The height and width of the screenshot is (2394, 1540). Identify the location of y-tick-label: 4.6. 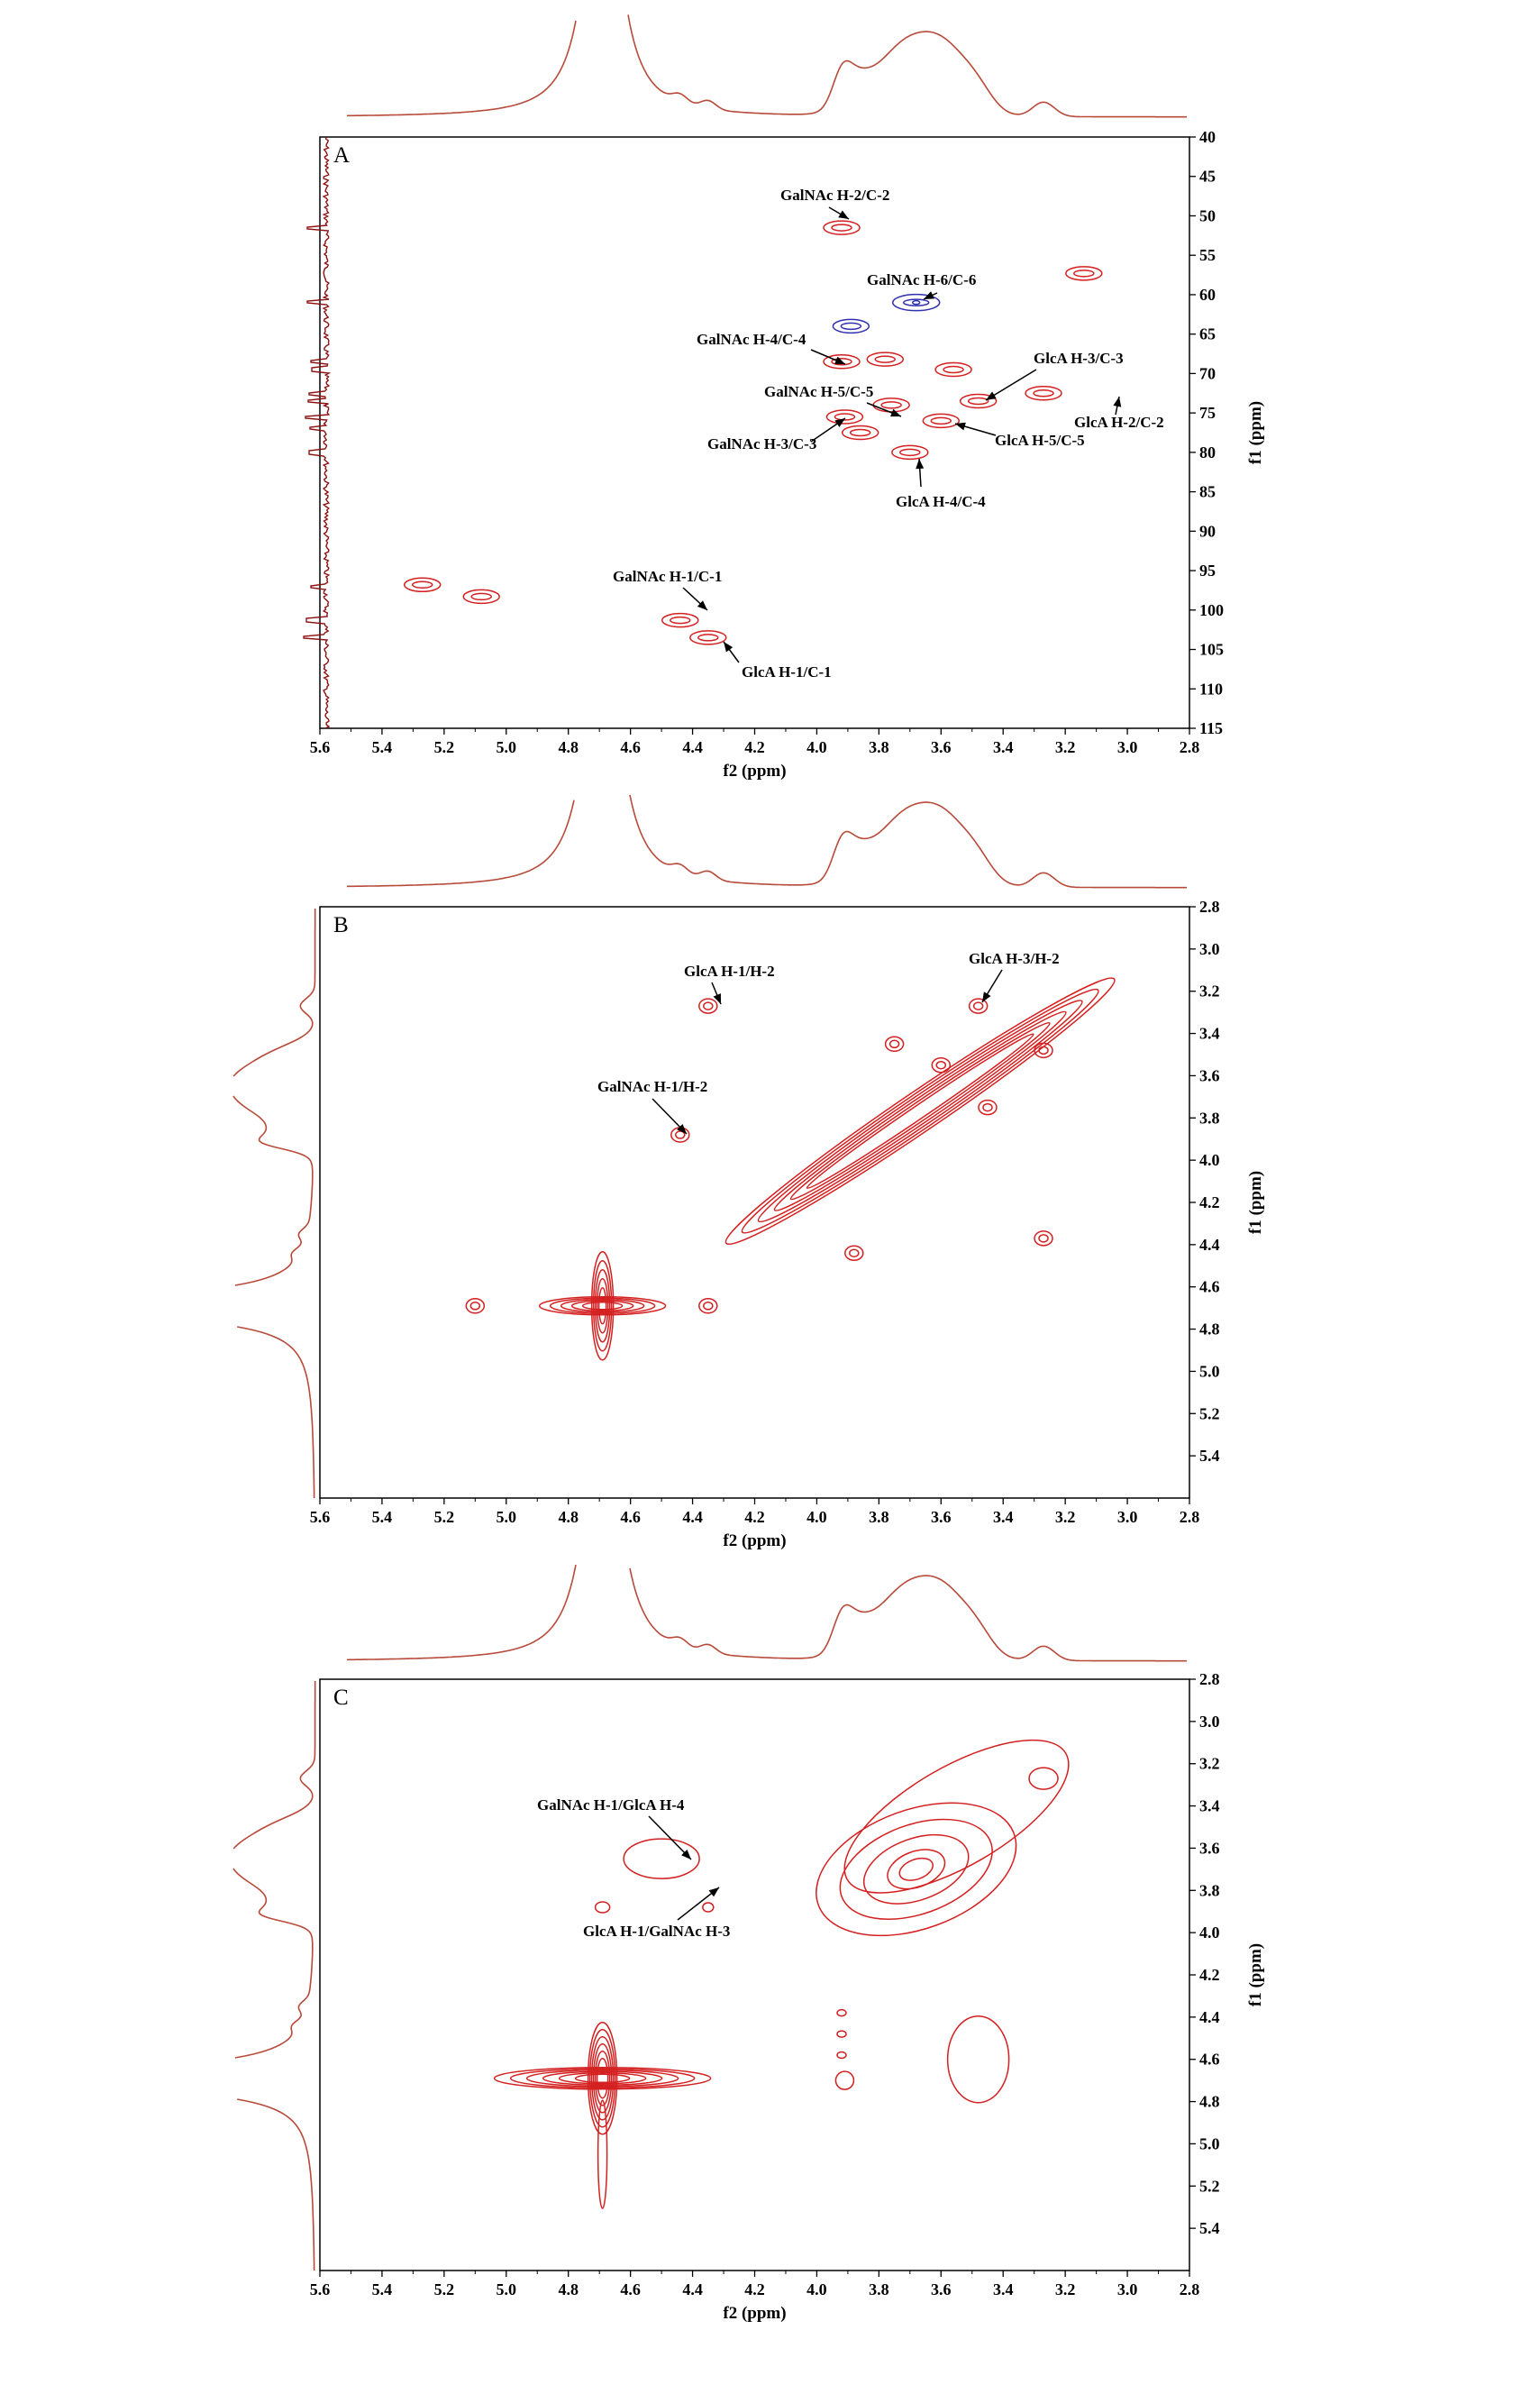
(1209, 1287).